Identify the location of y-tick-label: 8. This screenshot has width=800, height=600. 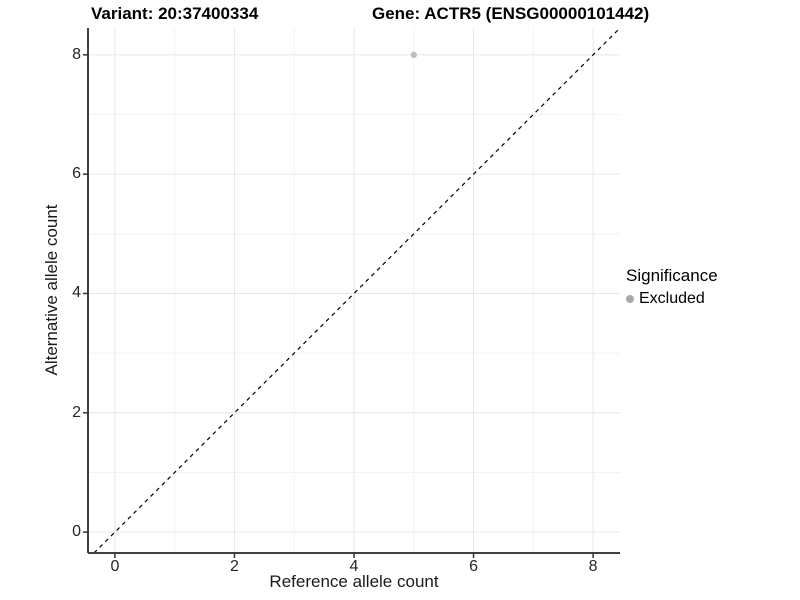
(76, 54).